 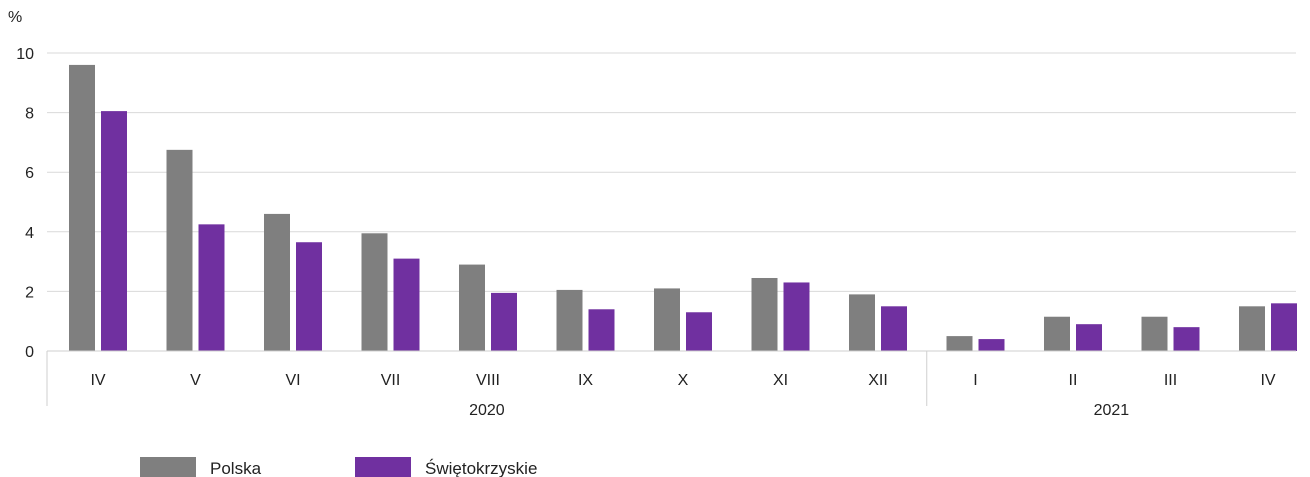 I want to click on x-group-label: 2020, so click(x=487, y=410).